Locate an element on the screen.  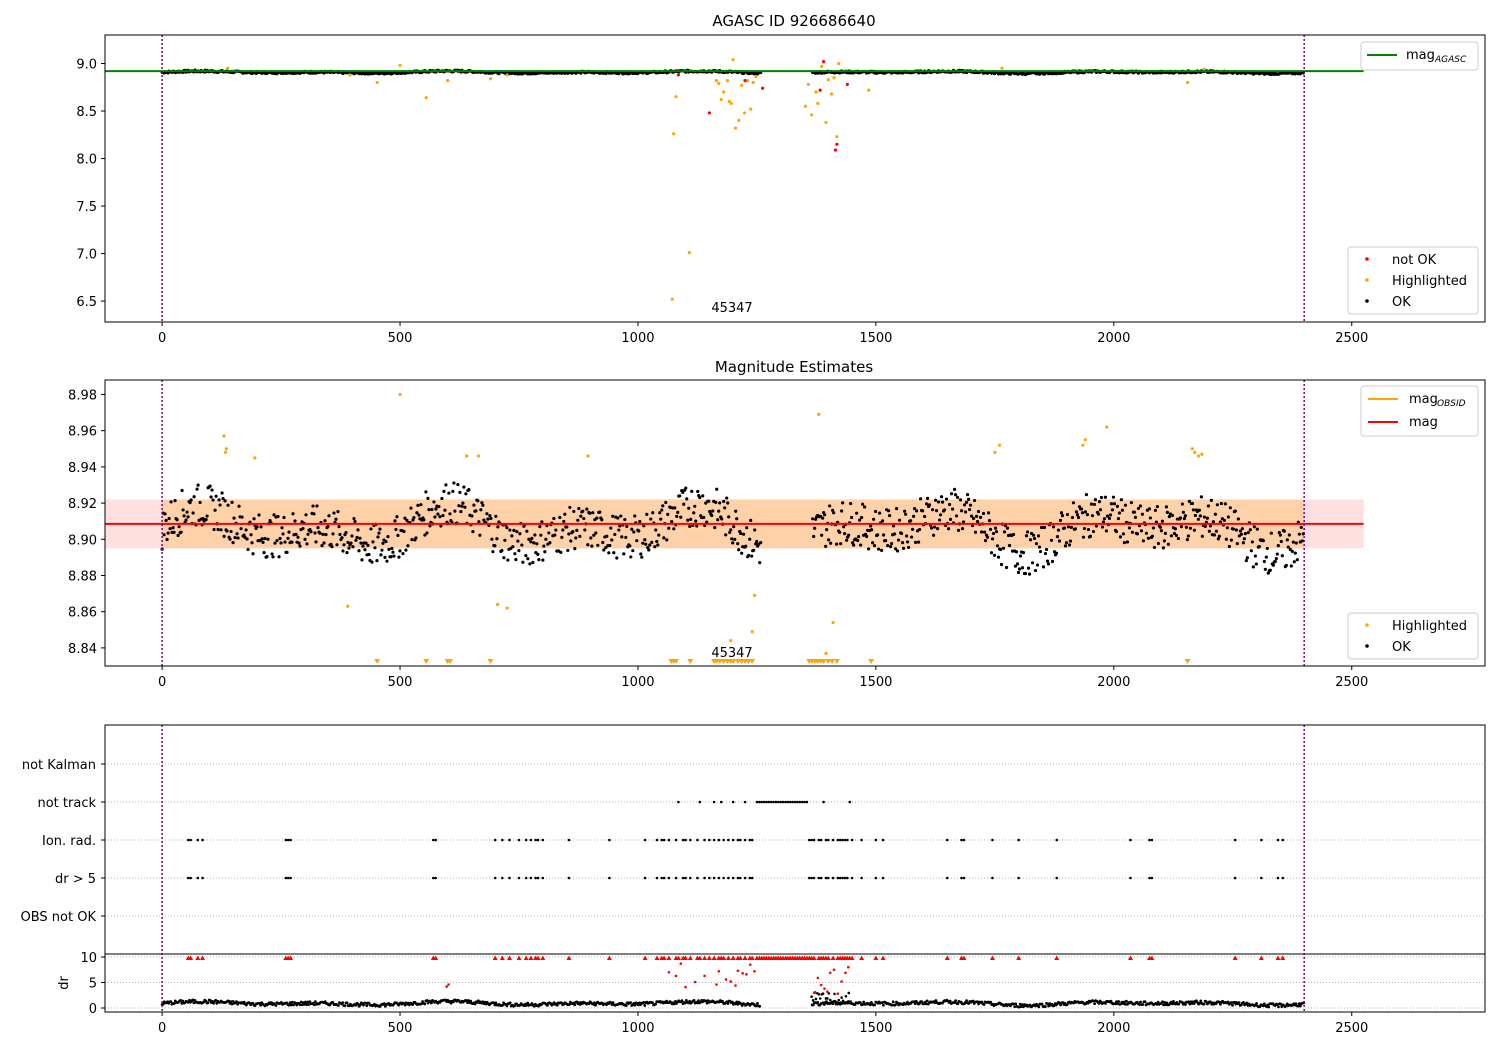
legend-mag-agasc-sub: AGASC is located at coordinates (1450, 60).